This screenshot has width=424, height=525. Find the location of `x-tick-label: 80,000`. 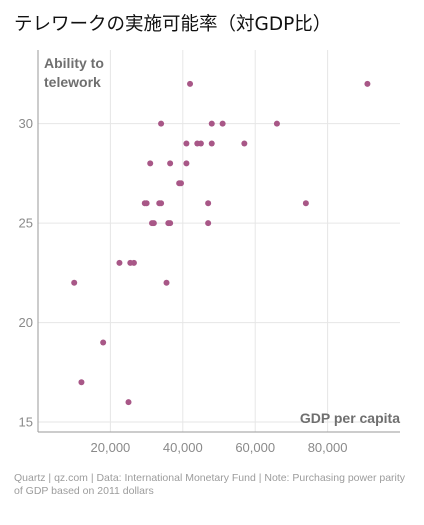

x-tick-label: 80,000 is located at coordinates (328, 447).